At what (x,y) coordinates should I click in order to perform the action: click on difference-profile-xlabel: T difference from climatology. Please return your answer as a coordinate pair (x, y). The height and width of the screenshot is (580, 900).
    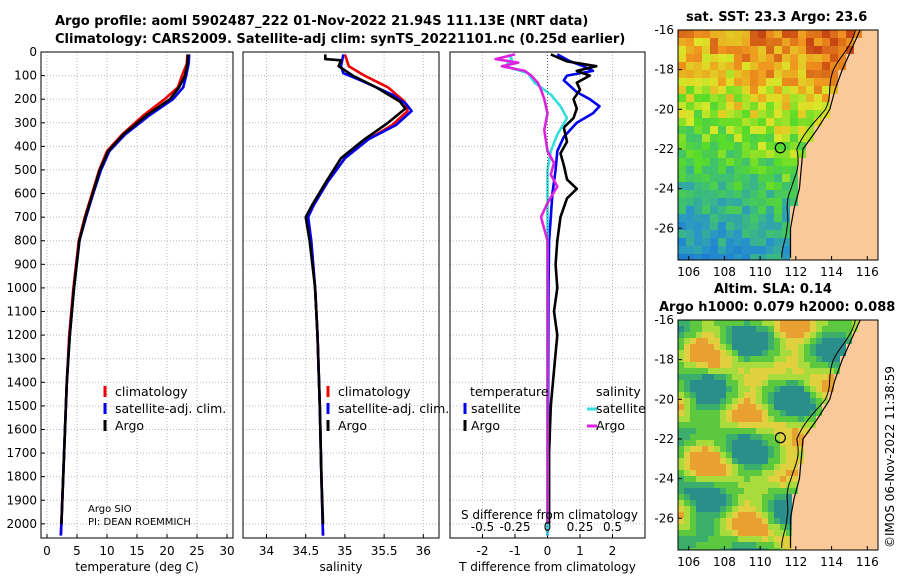
    Looking at the image, I should click on (547, 567).